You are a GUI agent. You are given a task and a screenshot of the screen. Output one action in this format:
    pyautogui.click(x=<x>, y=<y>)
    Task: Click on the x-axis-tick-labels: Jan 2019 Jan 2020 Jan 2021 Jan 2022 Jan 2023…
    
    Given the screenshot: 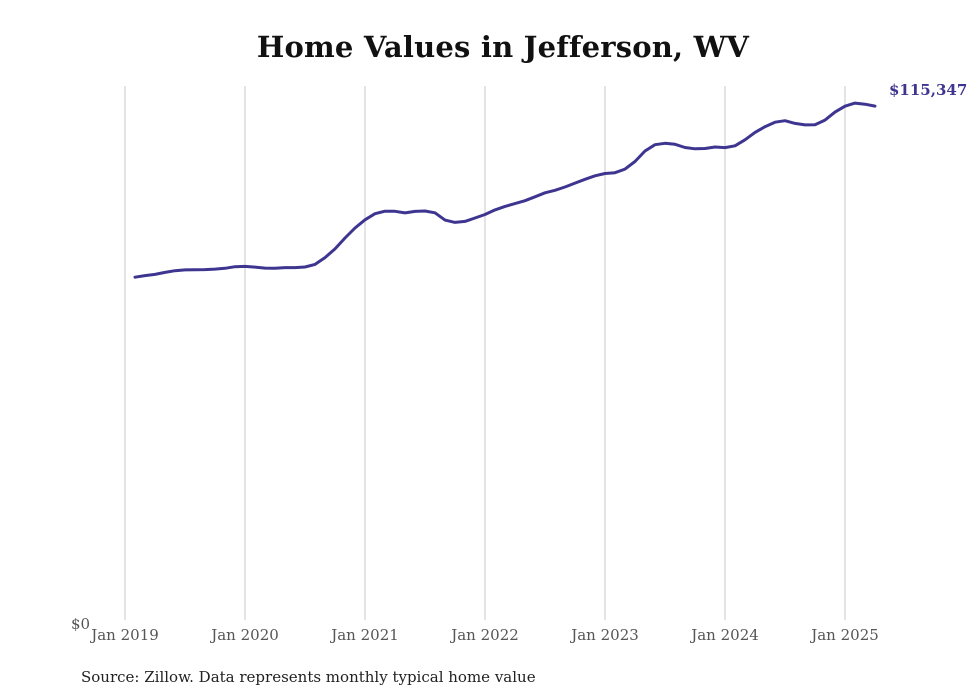 What is the action you would take?
    pyautogui.click(x=484, y=635)
    